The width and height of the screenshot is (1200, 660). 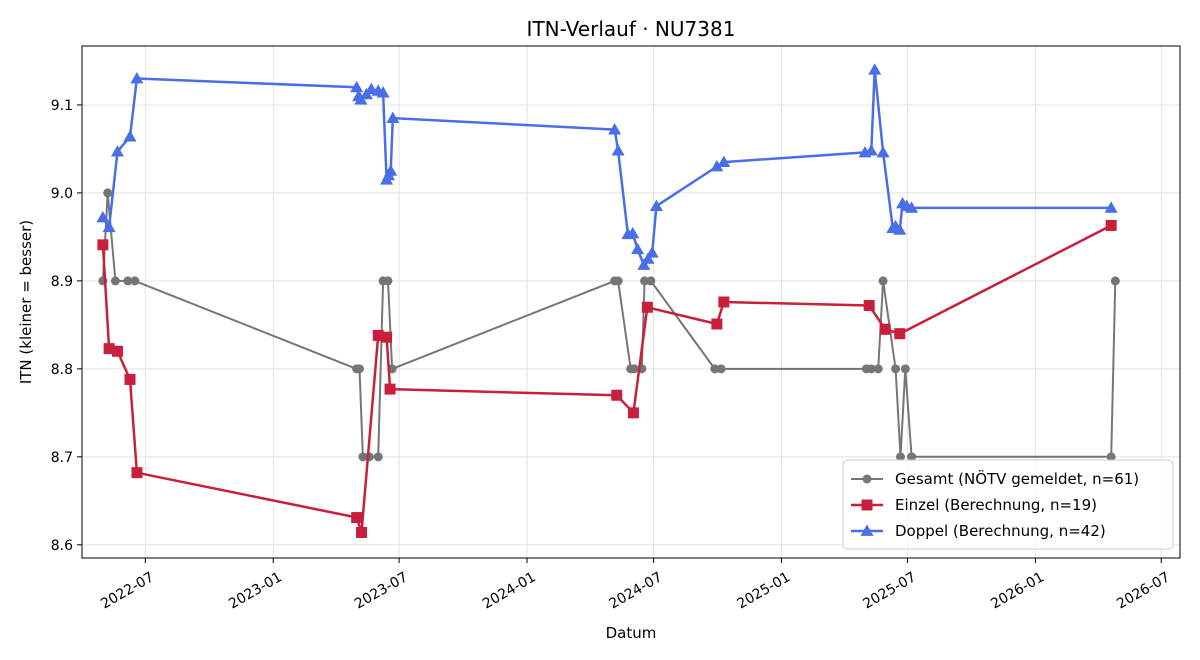 I want to click on y-axis-title: ITN (kleiner = besser), so click(x=26, y=302).